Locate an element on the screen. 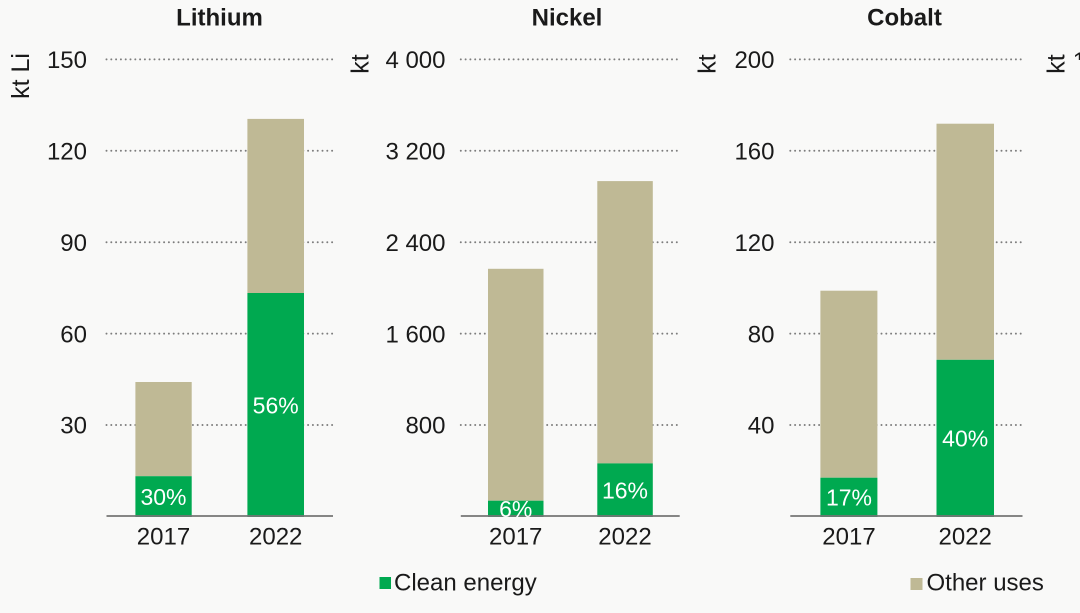  svg-text: 800 is located at coordinates (425, 426).